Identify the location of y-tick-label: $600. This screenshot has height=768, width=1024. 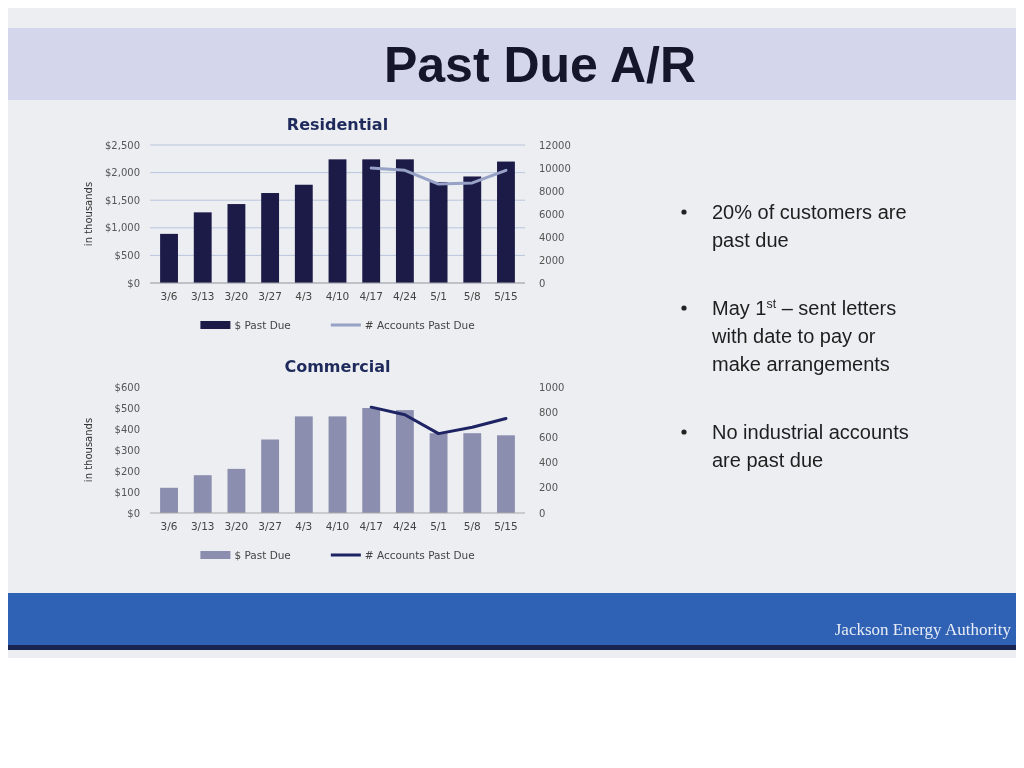
(127, 387).